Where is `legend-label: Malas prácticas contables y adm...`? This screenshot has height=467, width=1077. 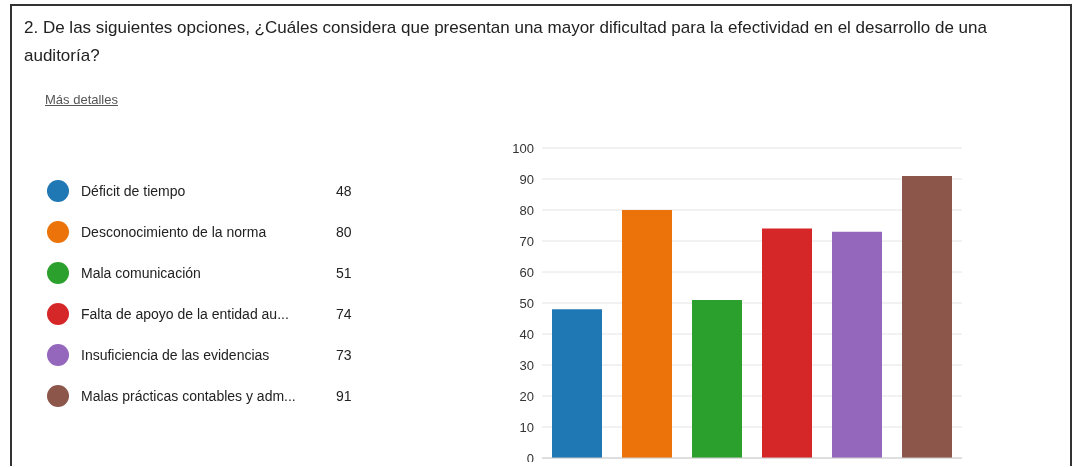
legend-label: Malas prácticas contables y adm... is located at coordinates (189, 396).